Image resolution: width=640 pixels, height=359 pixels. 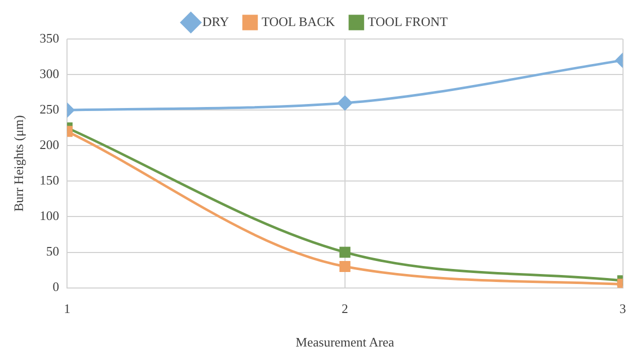 I want to click on y-tick-label: 100, so click(x=50, y=216).